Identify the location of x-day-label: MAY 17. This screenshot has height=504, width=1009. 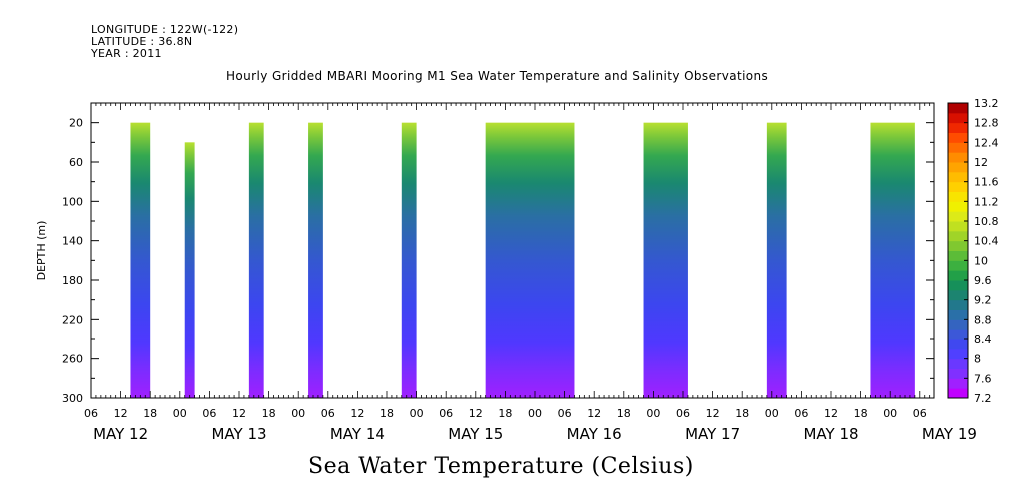
(712, 434).